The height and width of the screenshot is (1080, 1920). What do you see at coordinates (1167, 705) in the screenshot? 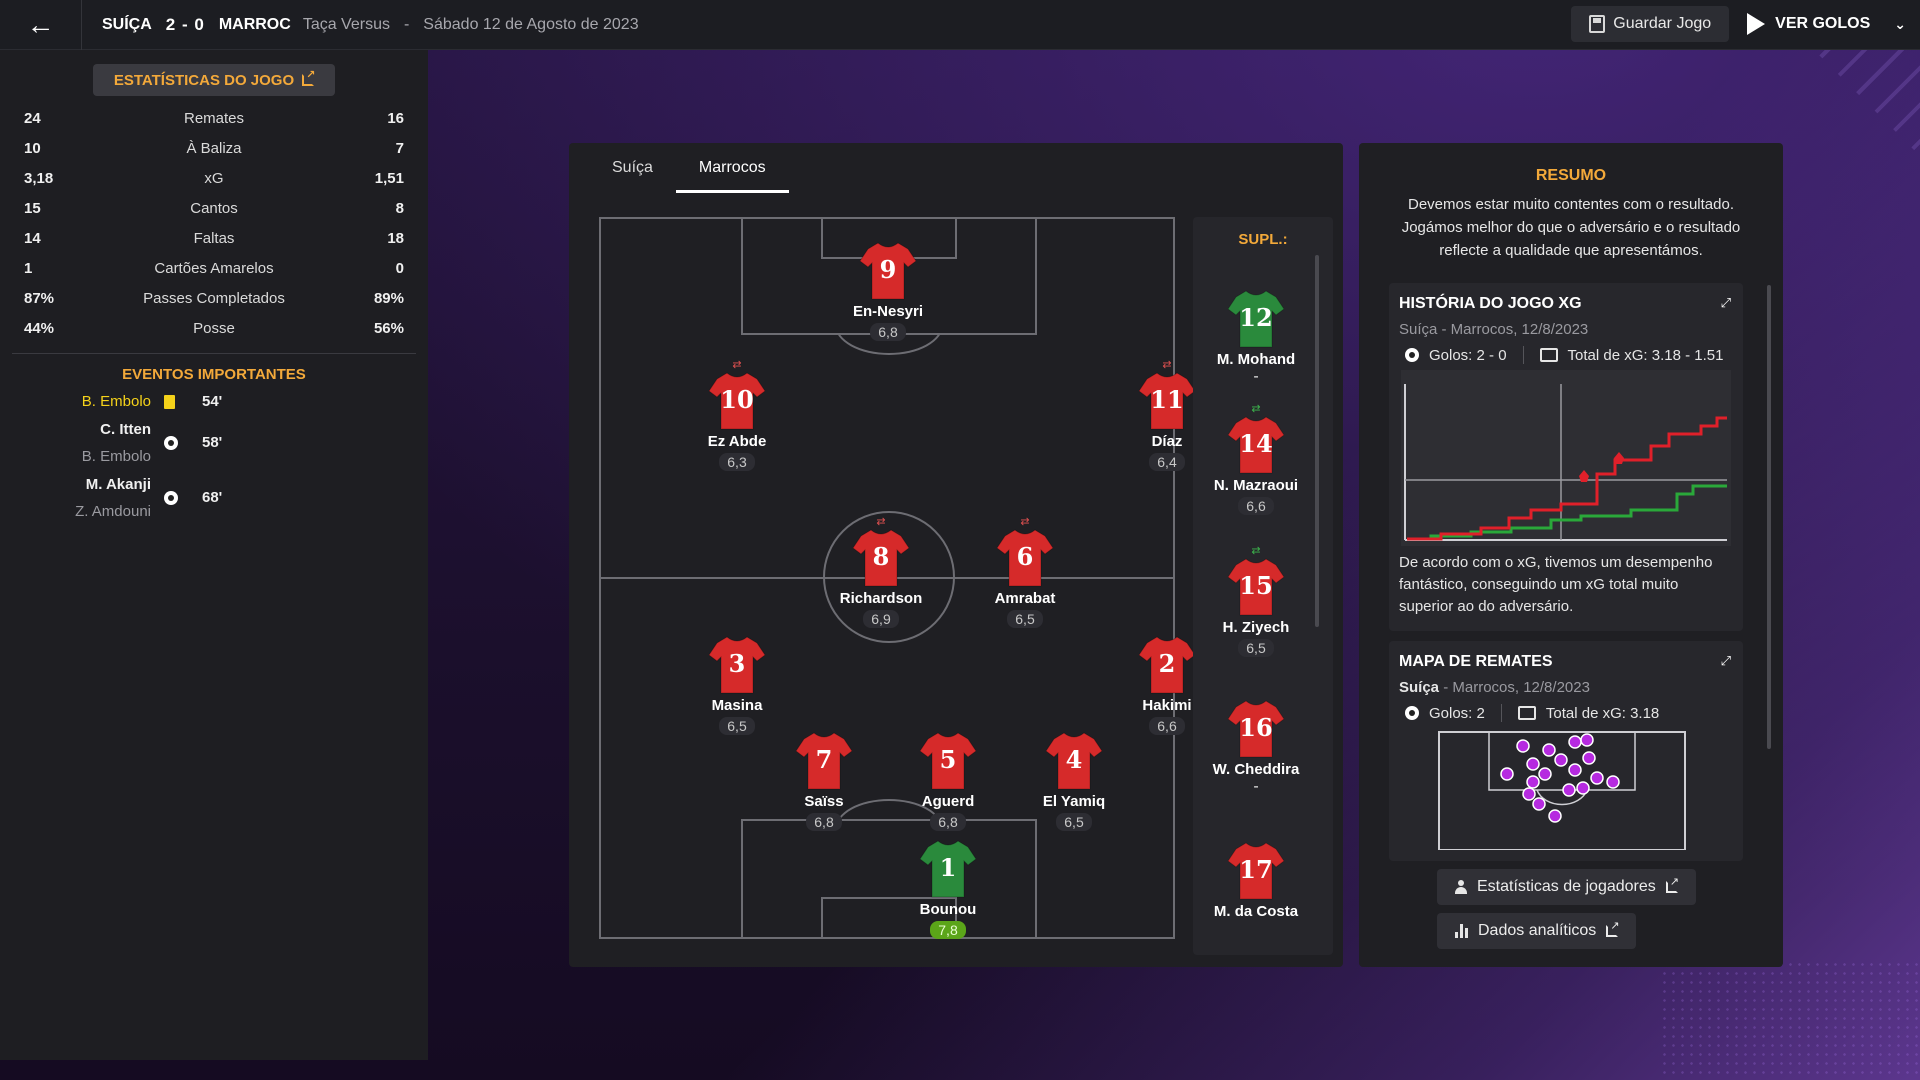
I see `player-name: Hakimi` at bounding box center [1167, 705].